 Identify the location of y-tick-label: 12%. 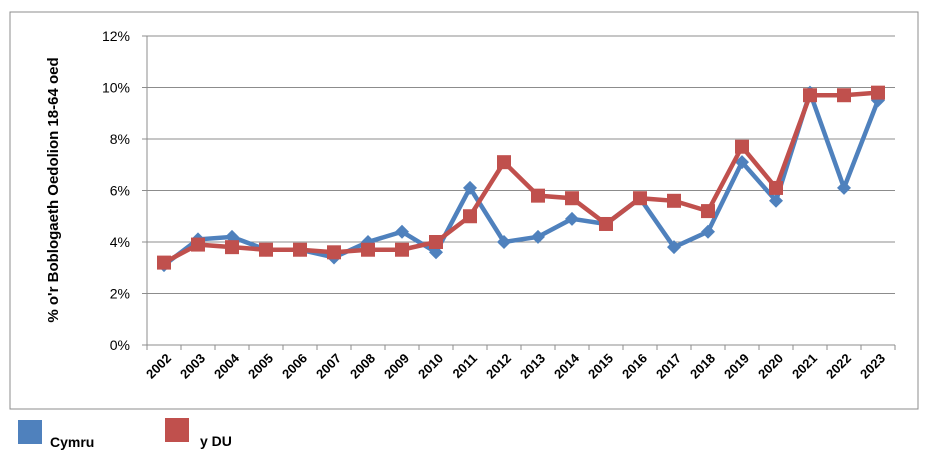
(116, 36).